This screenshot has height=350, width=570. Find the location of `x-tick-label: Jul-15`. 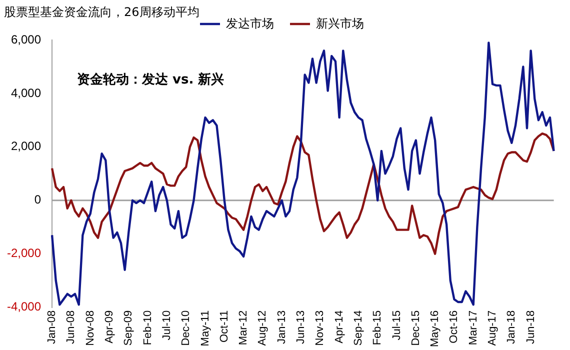

x-tick-label: Jul-15 is located at coordinates (396, 325).